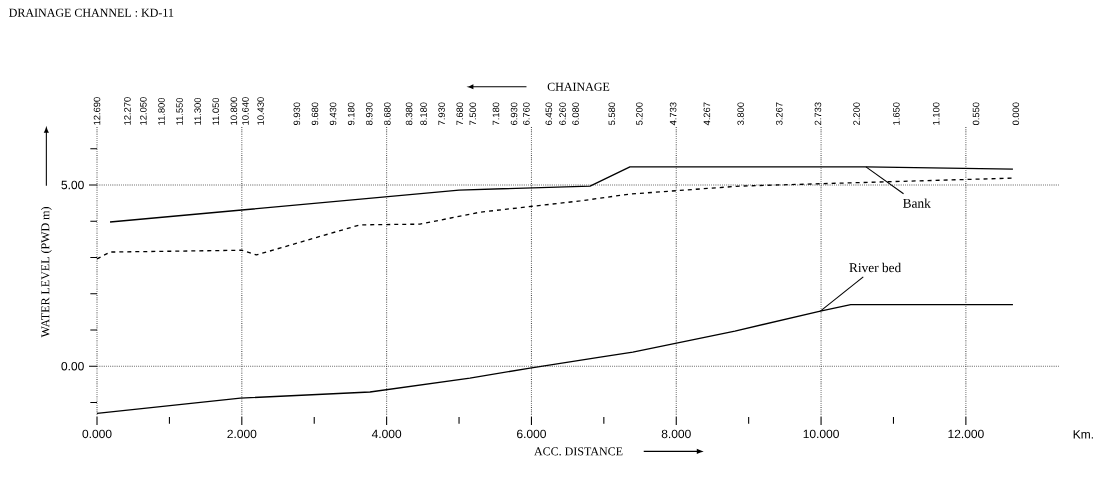 Image resolution: width=1110 pixels, height=477 pixels. I want to click on x-tick-label: 4.000, so click(386, 434).